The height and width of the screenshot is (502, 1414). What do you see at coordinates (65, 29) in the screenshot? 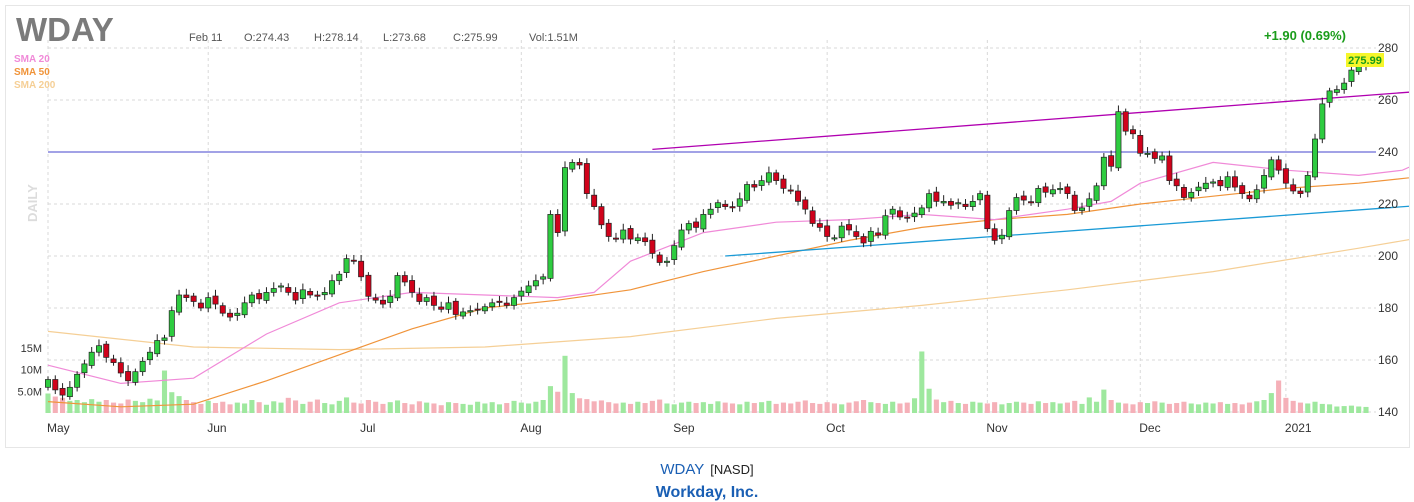
I see `ticker-title: WDAY` at bounding box center [65, 29].